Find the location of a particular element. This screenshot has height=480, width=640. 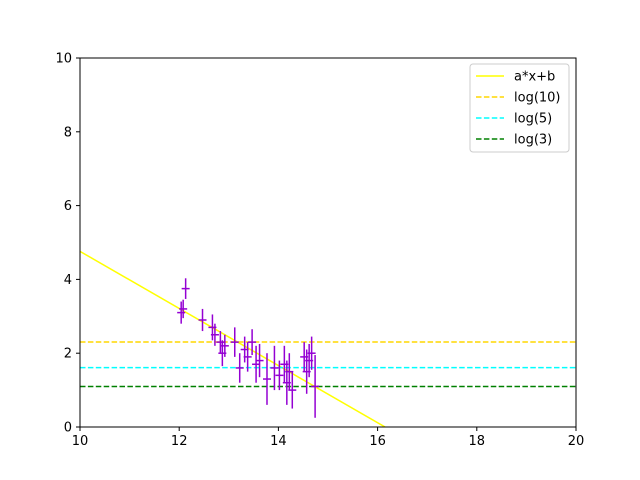

legend-label-2: log(5) is located at coordinates (533, 119).